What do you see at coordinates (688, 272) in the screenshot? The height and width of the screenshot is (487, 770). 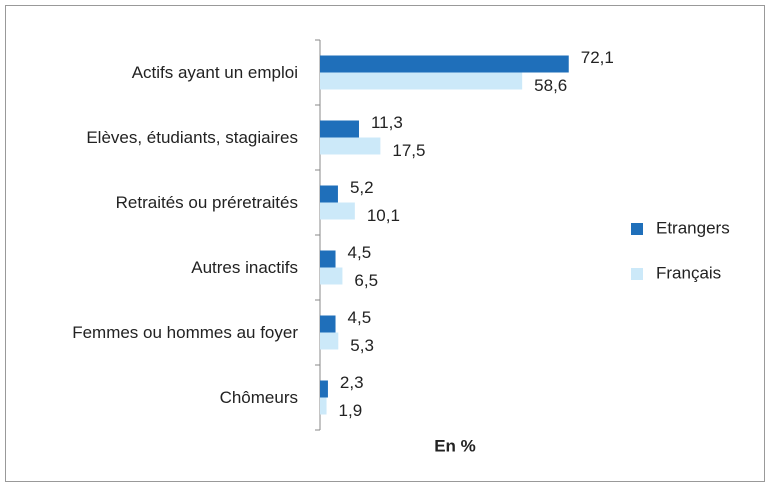 I see `legend-label: Français` at bounding box center [688, 272].